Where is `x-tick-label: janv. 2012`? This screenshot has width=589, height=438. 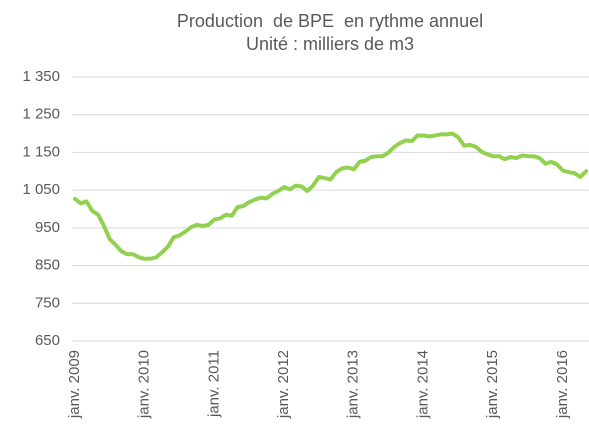 x-tick-label: janv. 2012 is located at coordinates (283, 384).